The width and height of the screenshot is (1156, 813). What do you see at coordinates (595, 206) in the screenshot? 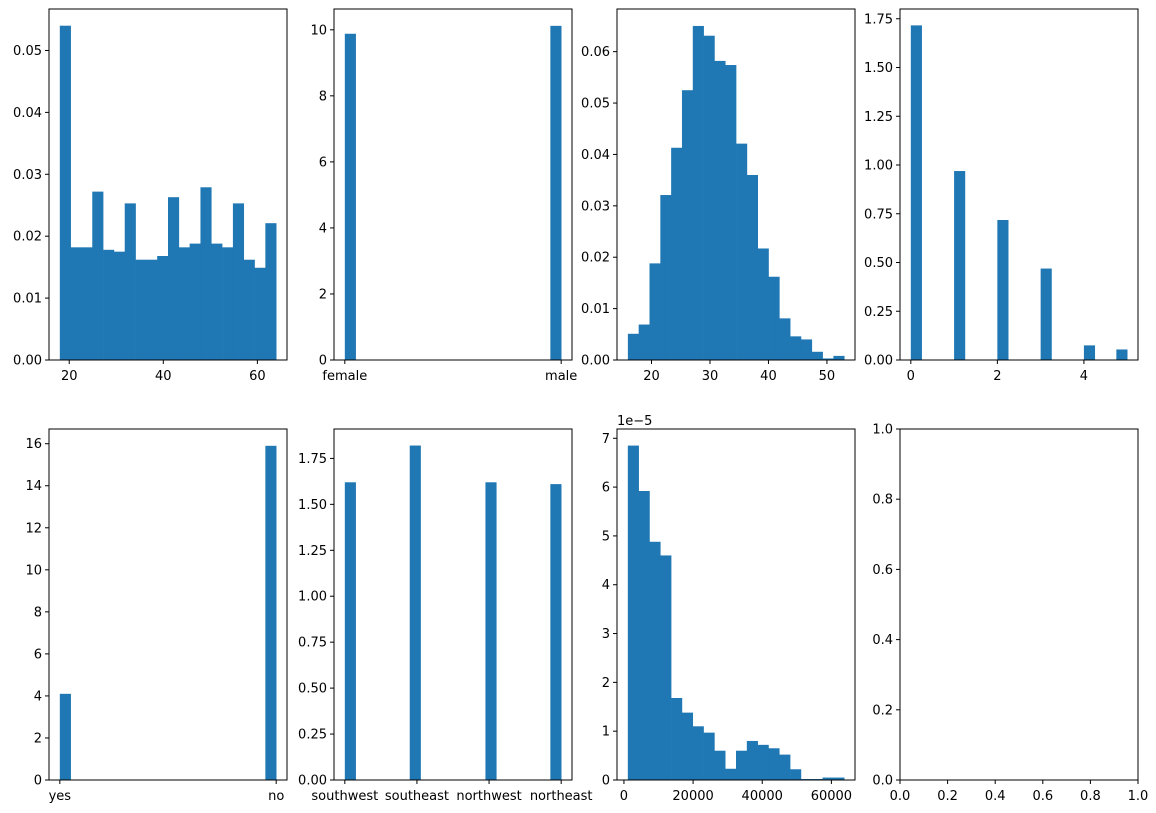
I see `y-tick-label: 0.03` at bounding box center [595, 206].